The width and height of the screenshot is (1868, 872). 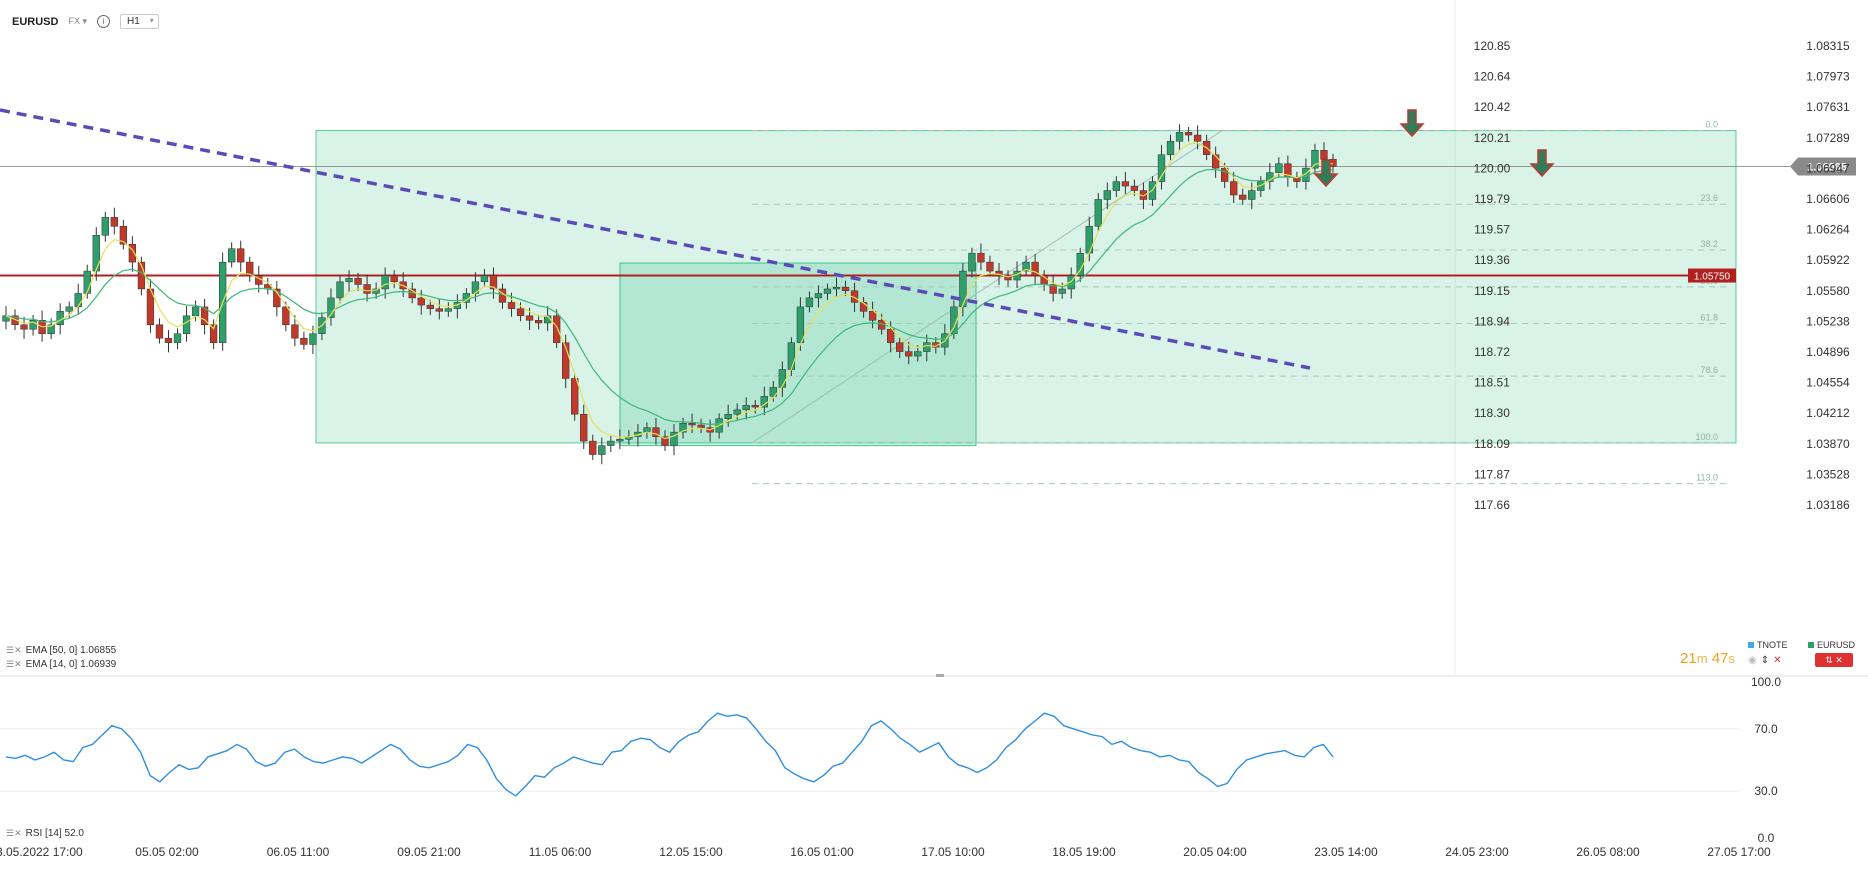 What do you see at coordinates (103, 21) in the screenshot?
I see `info-icon: i` at bounding box center [103, 21].